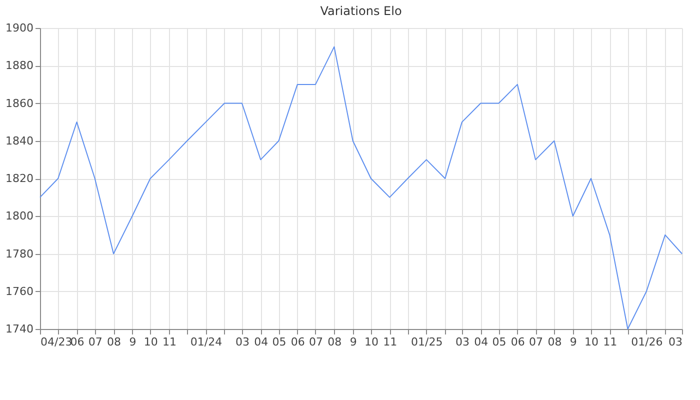 This screenshot has width=700, height=400. What do you see at coordinates (20, 291) in the screenshot?
I see `y-tick-label: 1760` at bounding box center [20, 291].